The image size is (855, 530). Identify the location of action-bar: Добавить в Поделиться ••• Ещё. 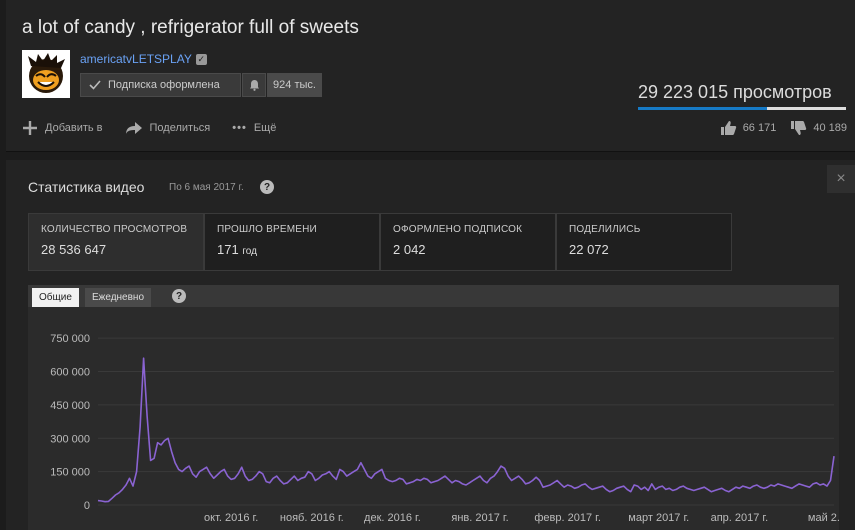
(149, 128).